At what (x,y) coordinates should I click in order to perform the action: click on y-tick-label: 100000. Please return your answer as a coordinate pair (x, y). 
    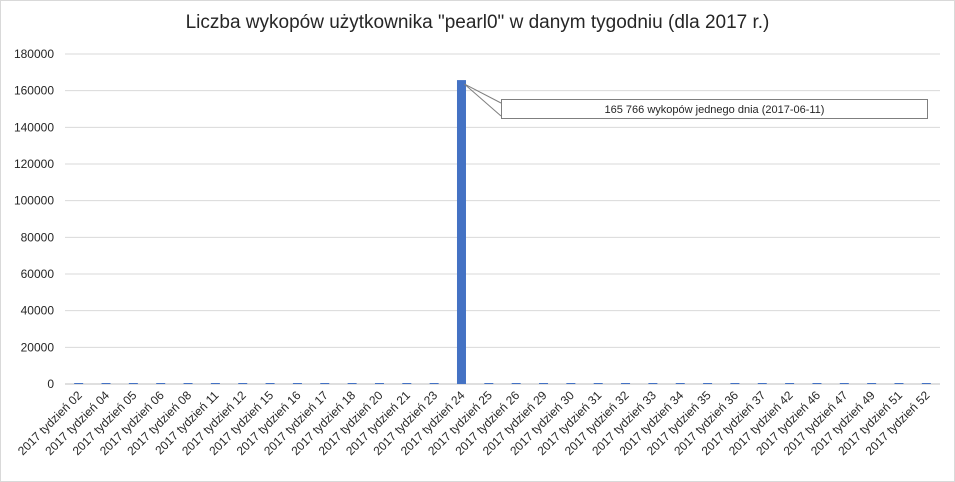
    Looking at the image, I should click on (34, 201).